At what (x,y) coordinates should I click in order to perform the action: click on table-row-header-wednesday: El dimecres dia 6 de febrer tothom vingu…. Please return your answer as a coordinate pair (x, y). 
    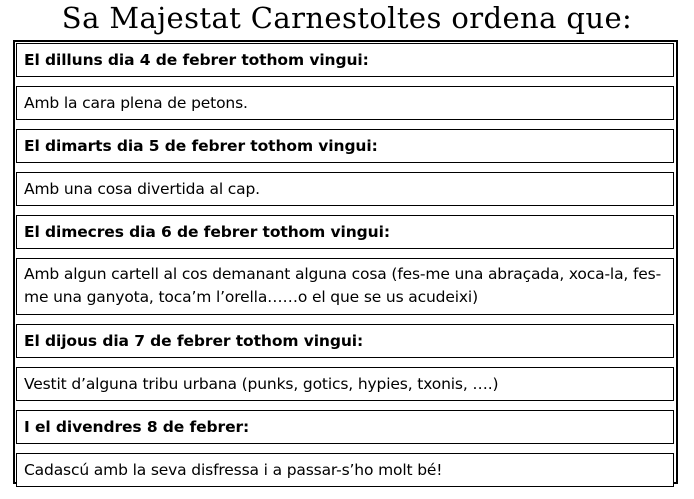
    Looking at the image, I should click on (345, 232).